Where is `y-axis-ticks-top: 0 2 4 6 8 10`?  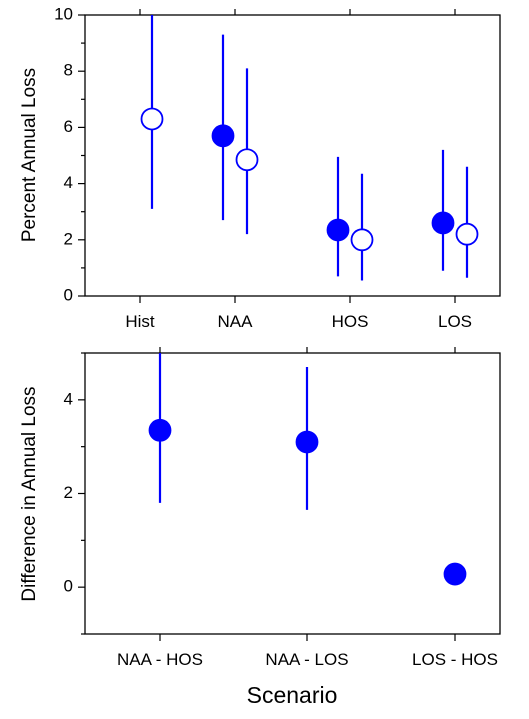 y-axis-ticks-top: 0 2 4 6 8 10 is located at coordinates (69, 154).